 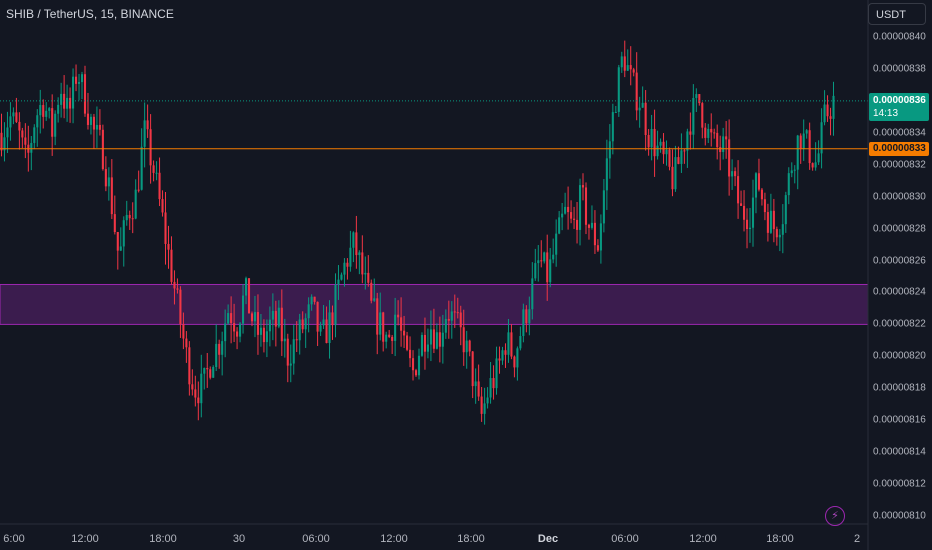 What do you see at coordinates (471, 539) in the screenshot?
I see `time-tick-label: 18:00` at bounding box center [471, 539].